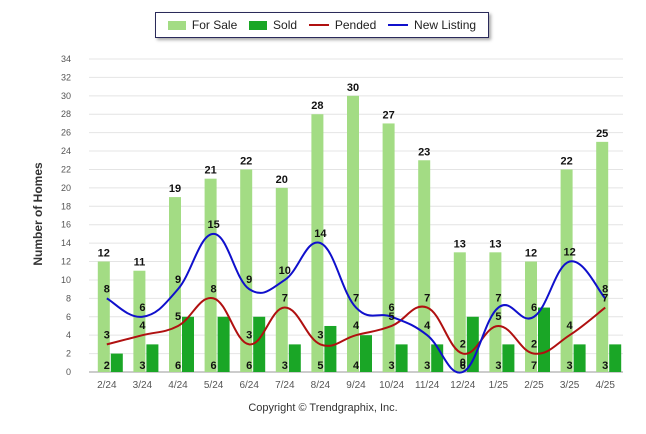  I want to click on x-tick-label: 5/24, so click(214, 385).